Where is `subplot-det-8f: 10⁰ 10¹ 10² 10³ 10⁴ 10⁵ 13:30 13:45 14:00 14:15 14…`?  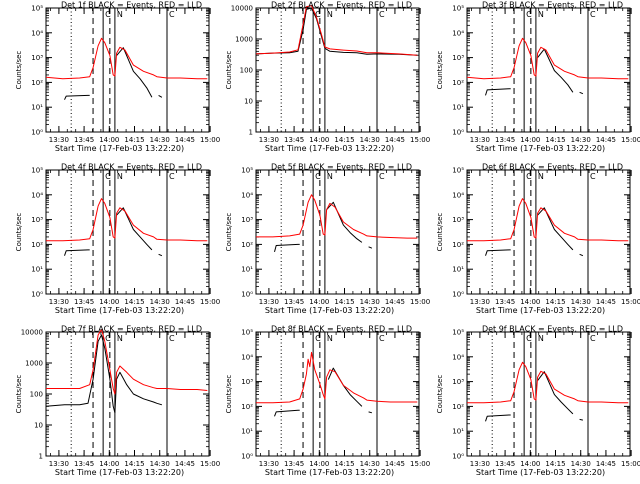
subplot-det-8f: 10⁰ 10¹ 10² 10³ 10⁴ 10⁵ 13:30 13:45 14:00 14:15 14… is located at coordinates (327, 401).